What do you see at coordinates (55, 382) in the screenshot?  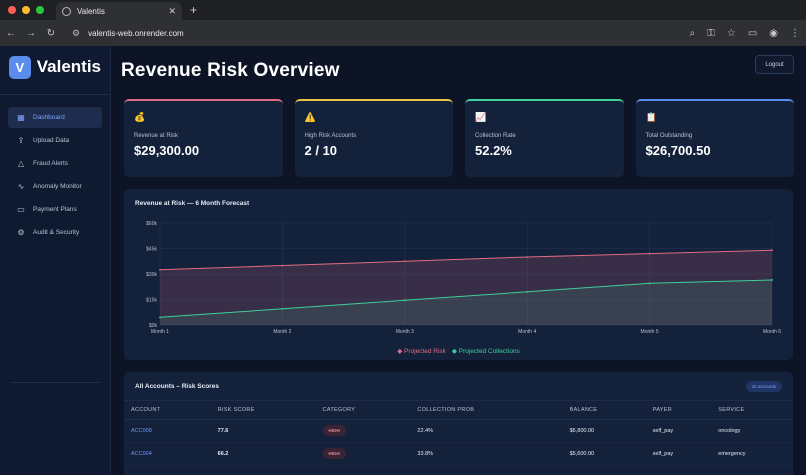 I see `divider` at bounding box center [55, 382].